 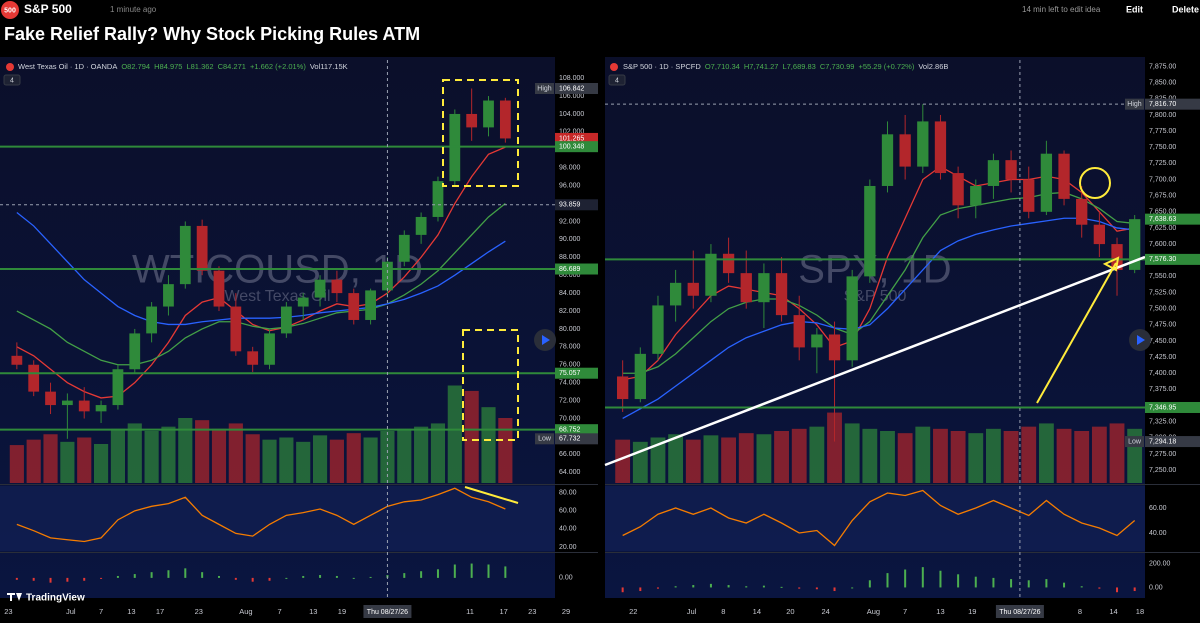 What do you see at coordinates (1162, 389) in the screenshot?
I see `y-tick-label: 7,375.00` at bounding box center [1162, 389].